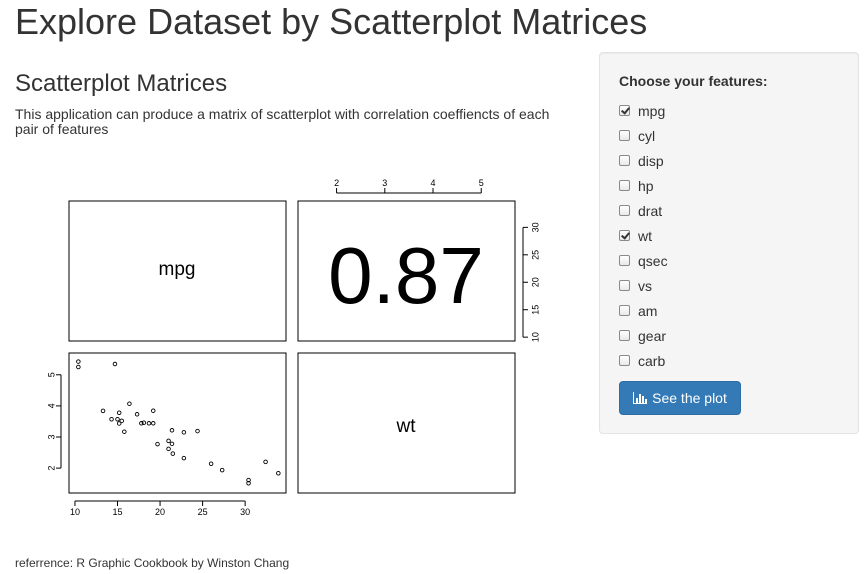  What do you see at coordinates (160, 512) in the screenshot?
I see `bottom-tick-label: 20` at bounding box center [160, 512].